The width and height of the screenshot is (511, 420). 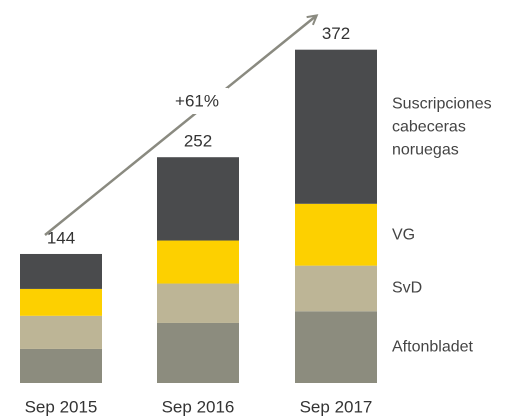 I want to click on x-tick-label: Sep 2017, so click(x=336, y=406).